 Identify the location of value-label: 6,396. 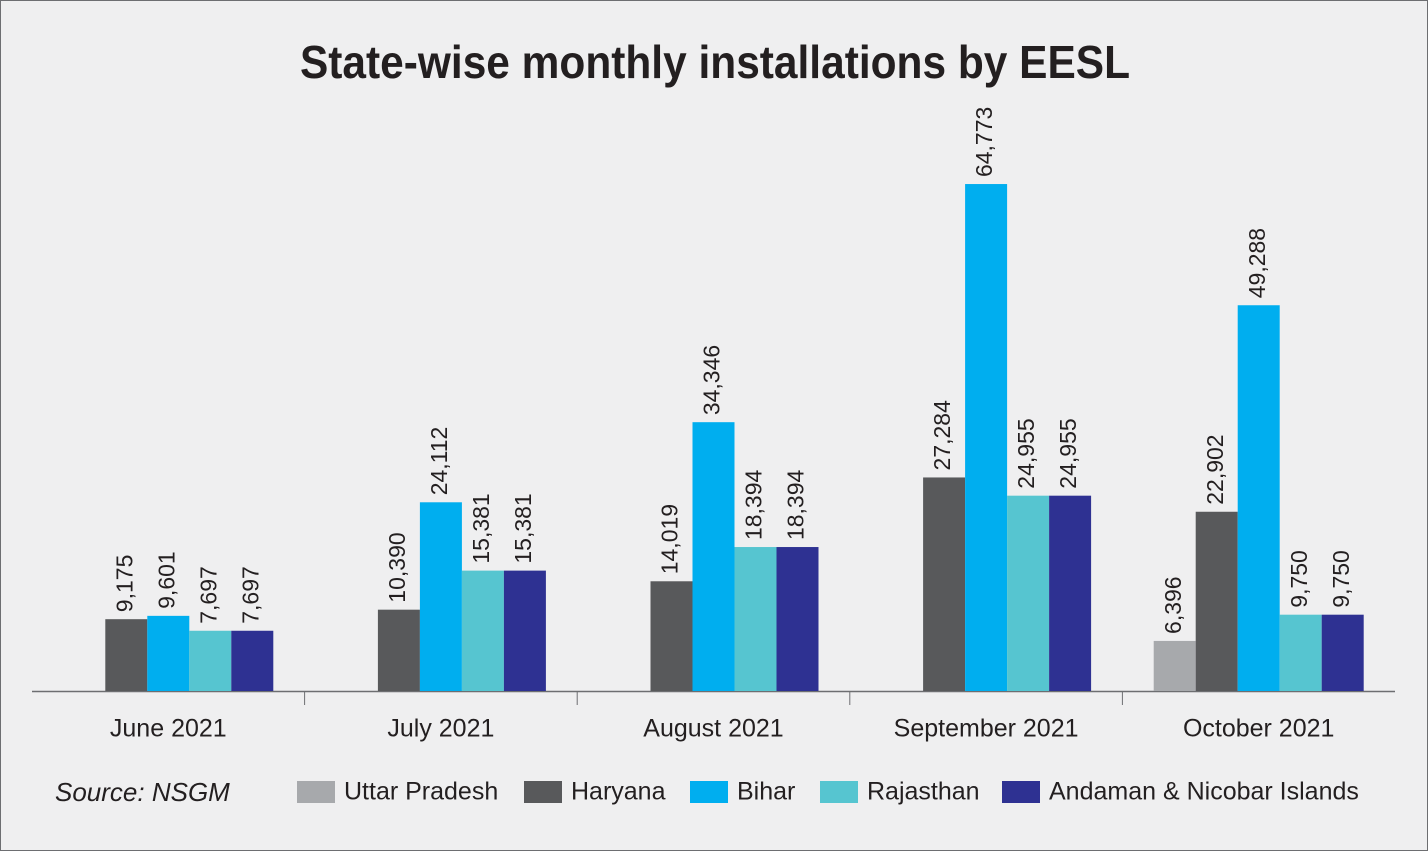
(1173, 605).